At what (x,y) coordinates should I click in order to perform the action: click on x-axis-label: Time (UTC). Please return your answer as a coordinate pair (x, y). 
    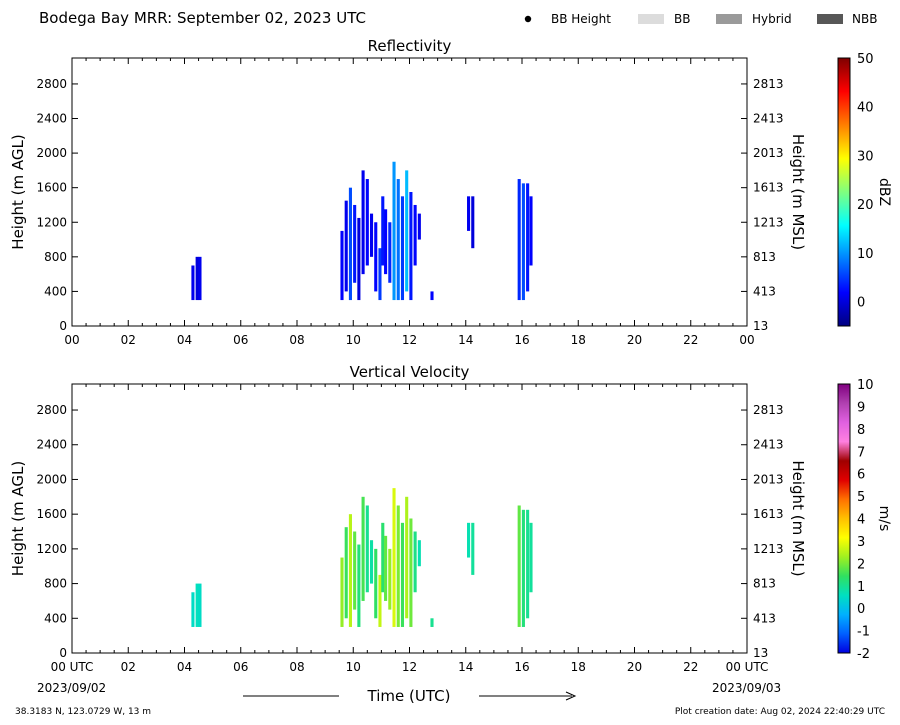
    Looking at the image, I should click on (409, 696).